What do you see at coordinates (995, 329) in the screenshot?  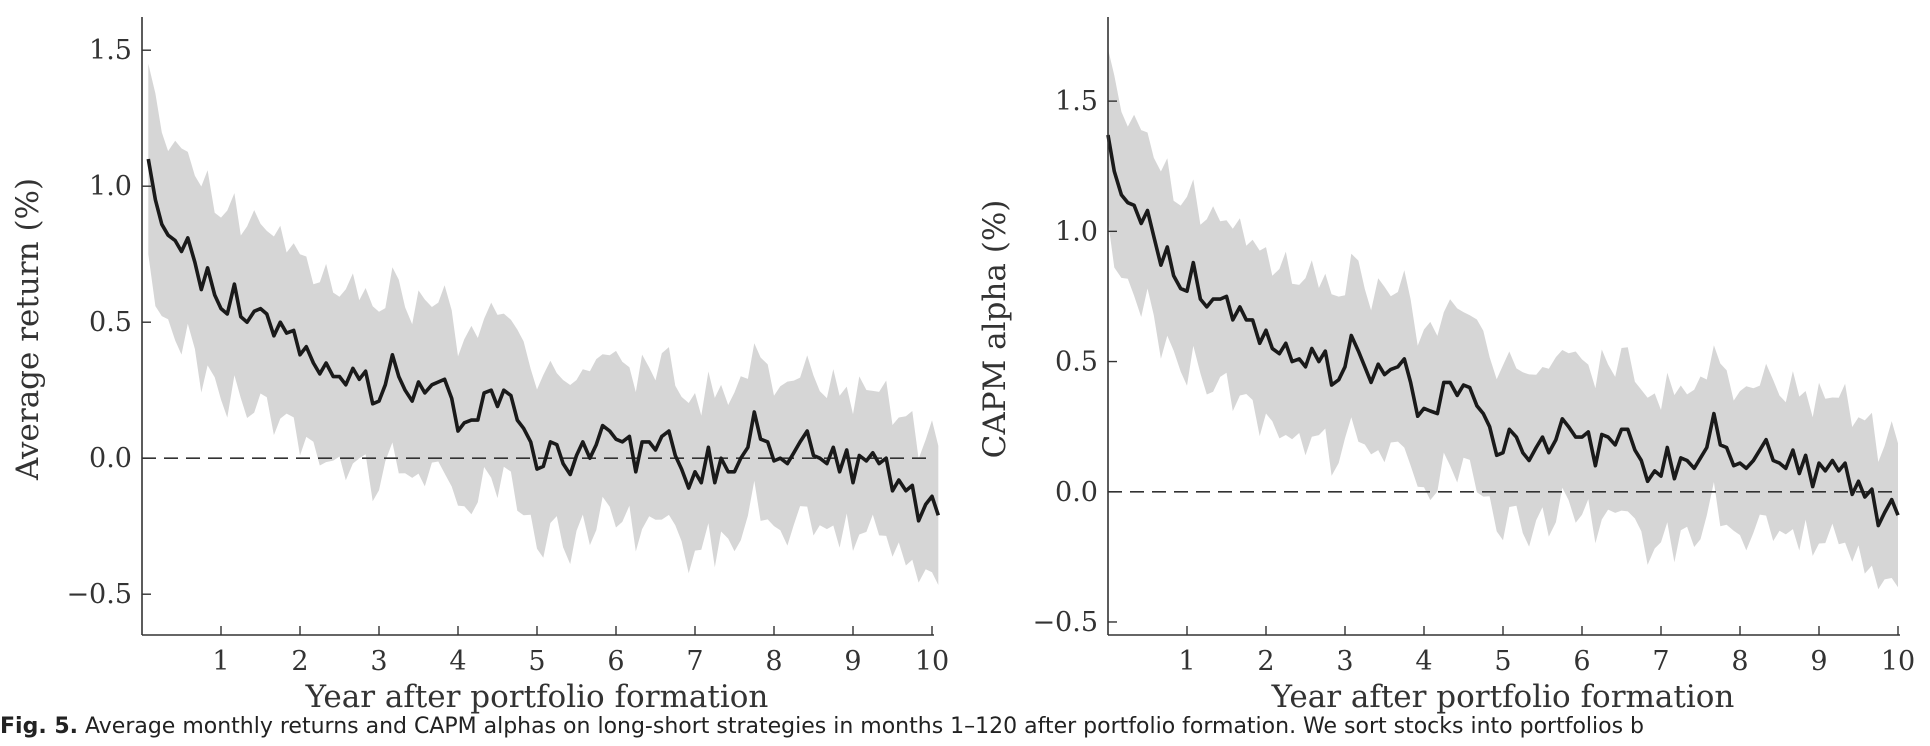 I see `y-axis-title: CAPM alpha (%)` at bounding box center [995, 329].